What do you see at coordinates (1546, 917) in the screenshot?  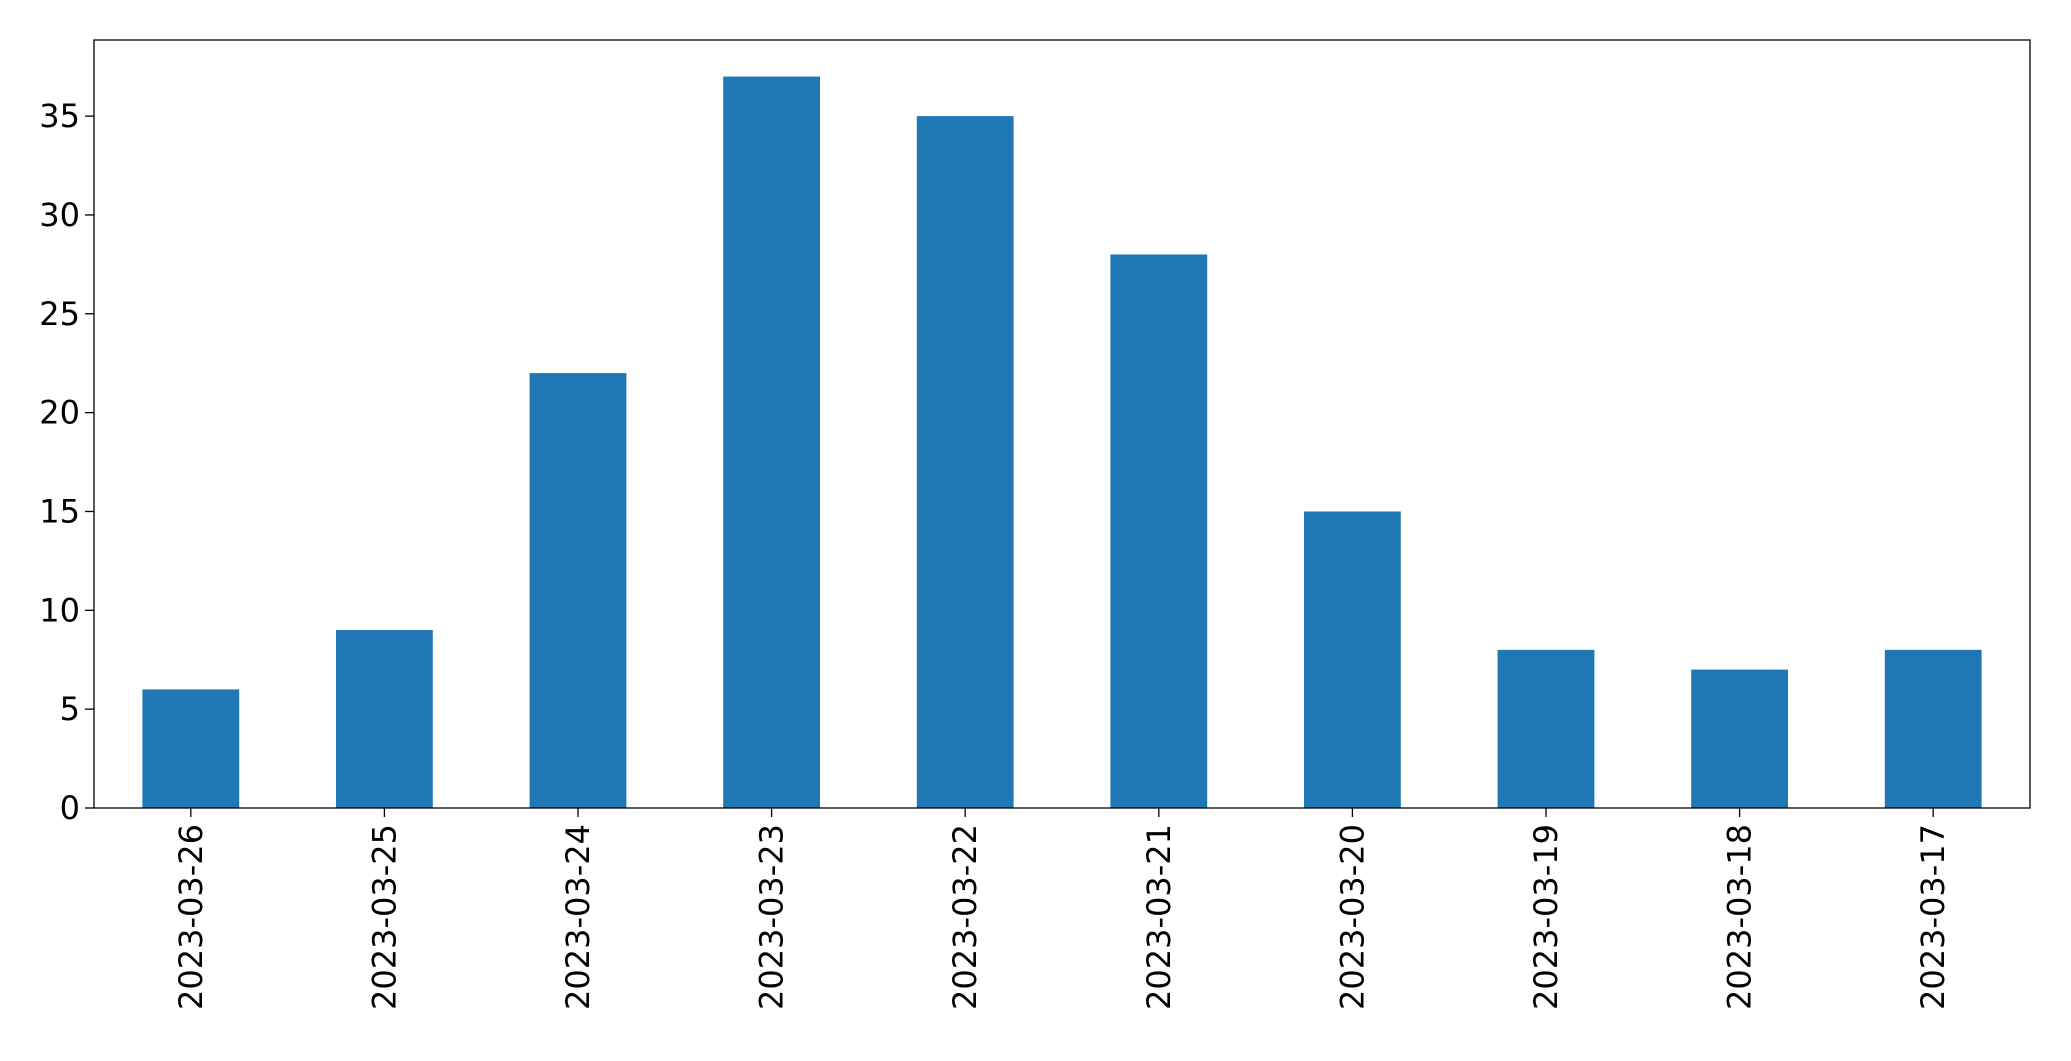 I see `x-tick-label: 2023-03-19` at bounding box center [1546, 917].